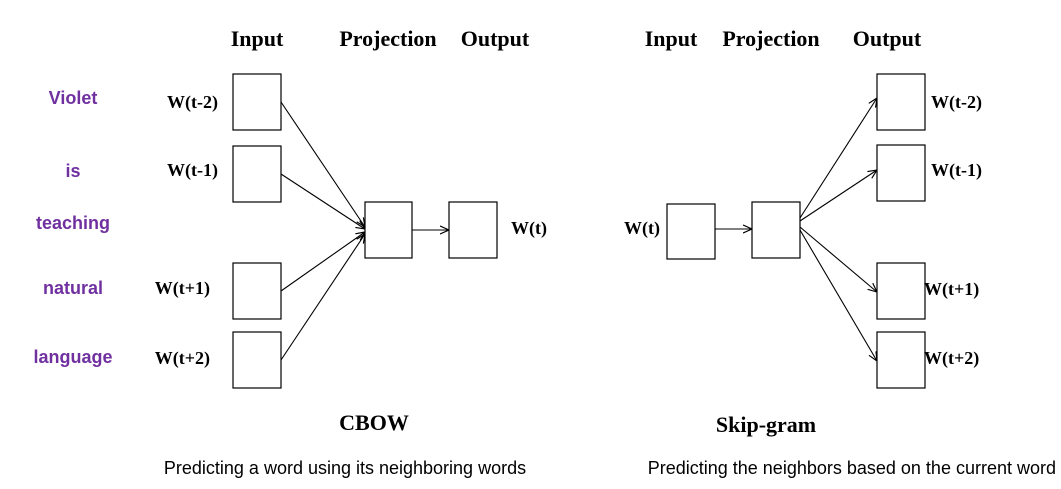 This screenshot has height=489, width=1061. I want to click on context-word-teaching: teaching, so click(73, 223).